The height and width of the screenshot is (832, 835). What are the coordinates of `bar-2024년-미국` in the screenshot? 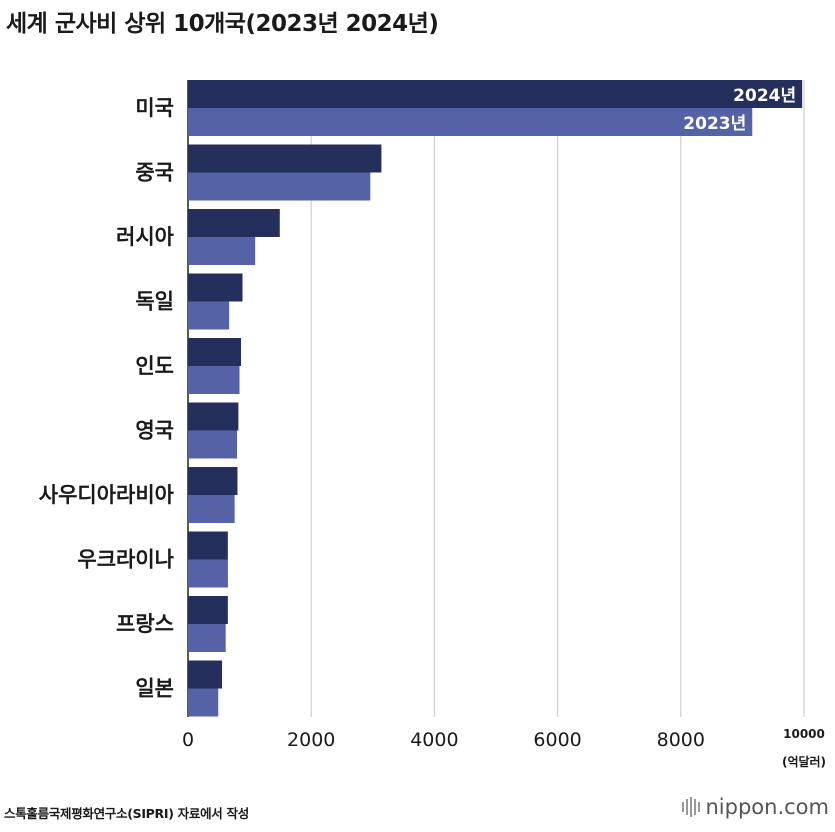 It's located at (495, 94).